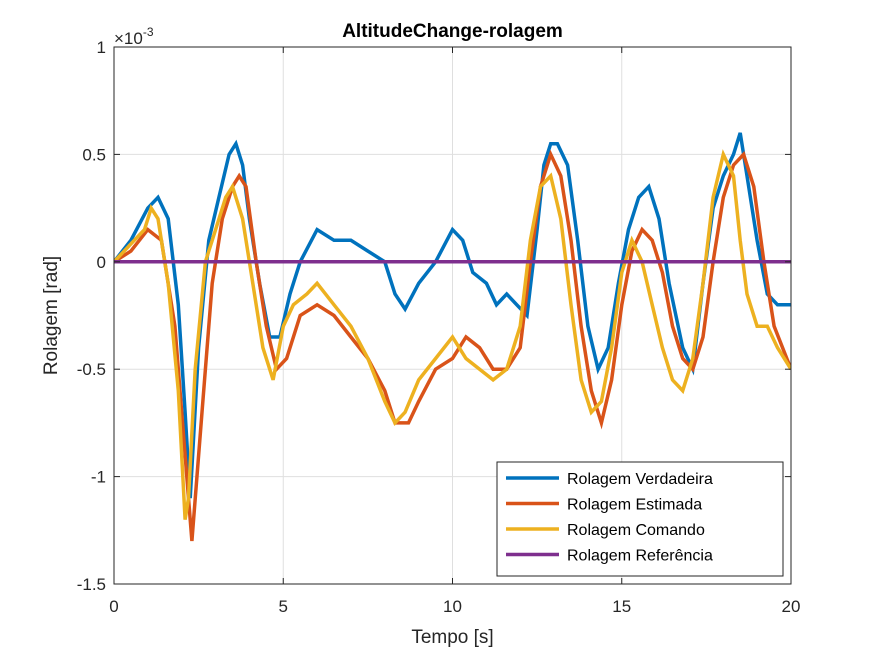 The height and width of the screenshot is (656, 875). What do you see at coordinates (640, 556) in the screenshot?
I see `legend-label: Rolagem Referência` at bounding box center [640, 556].